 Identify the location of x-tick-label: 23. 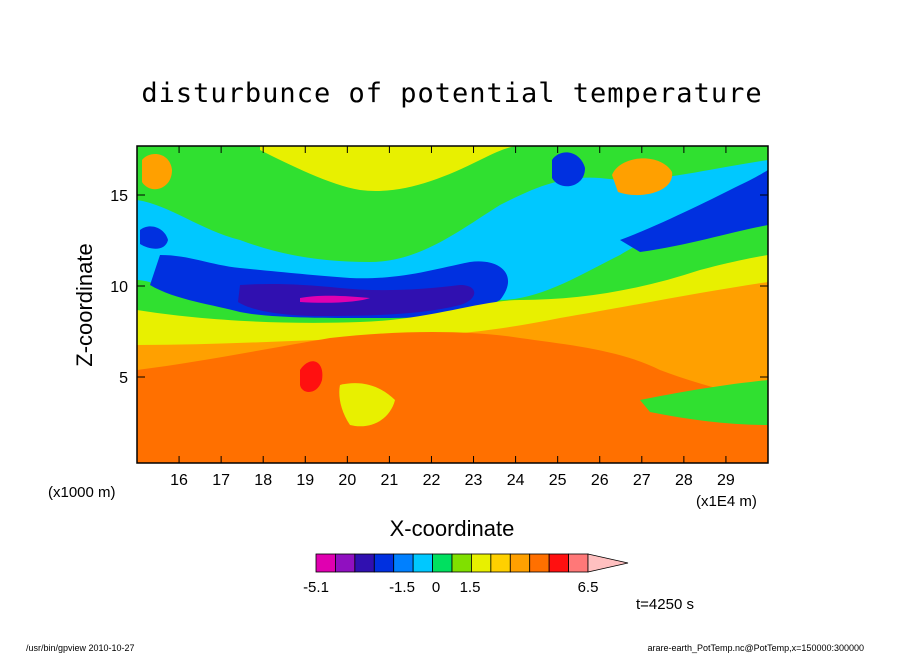
(474, 480).